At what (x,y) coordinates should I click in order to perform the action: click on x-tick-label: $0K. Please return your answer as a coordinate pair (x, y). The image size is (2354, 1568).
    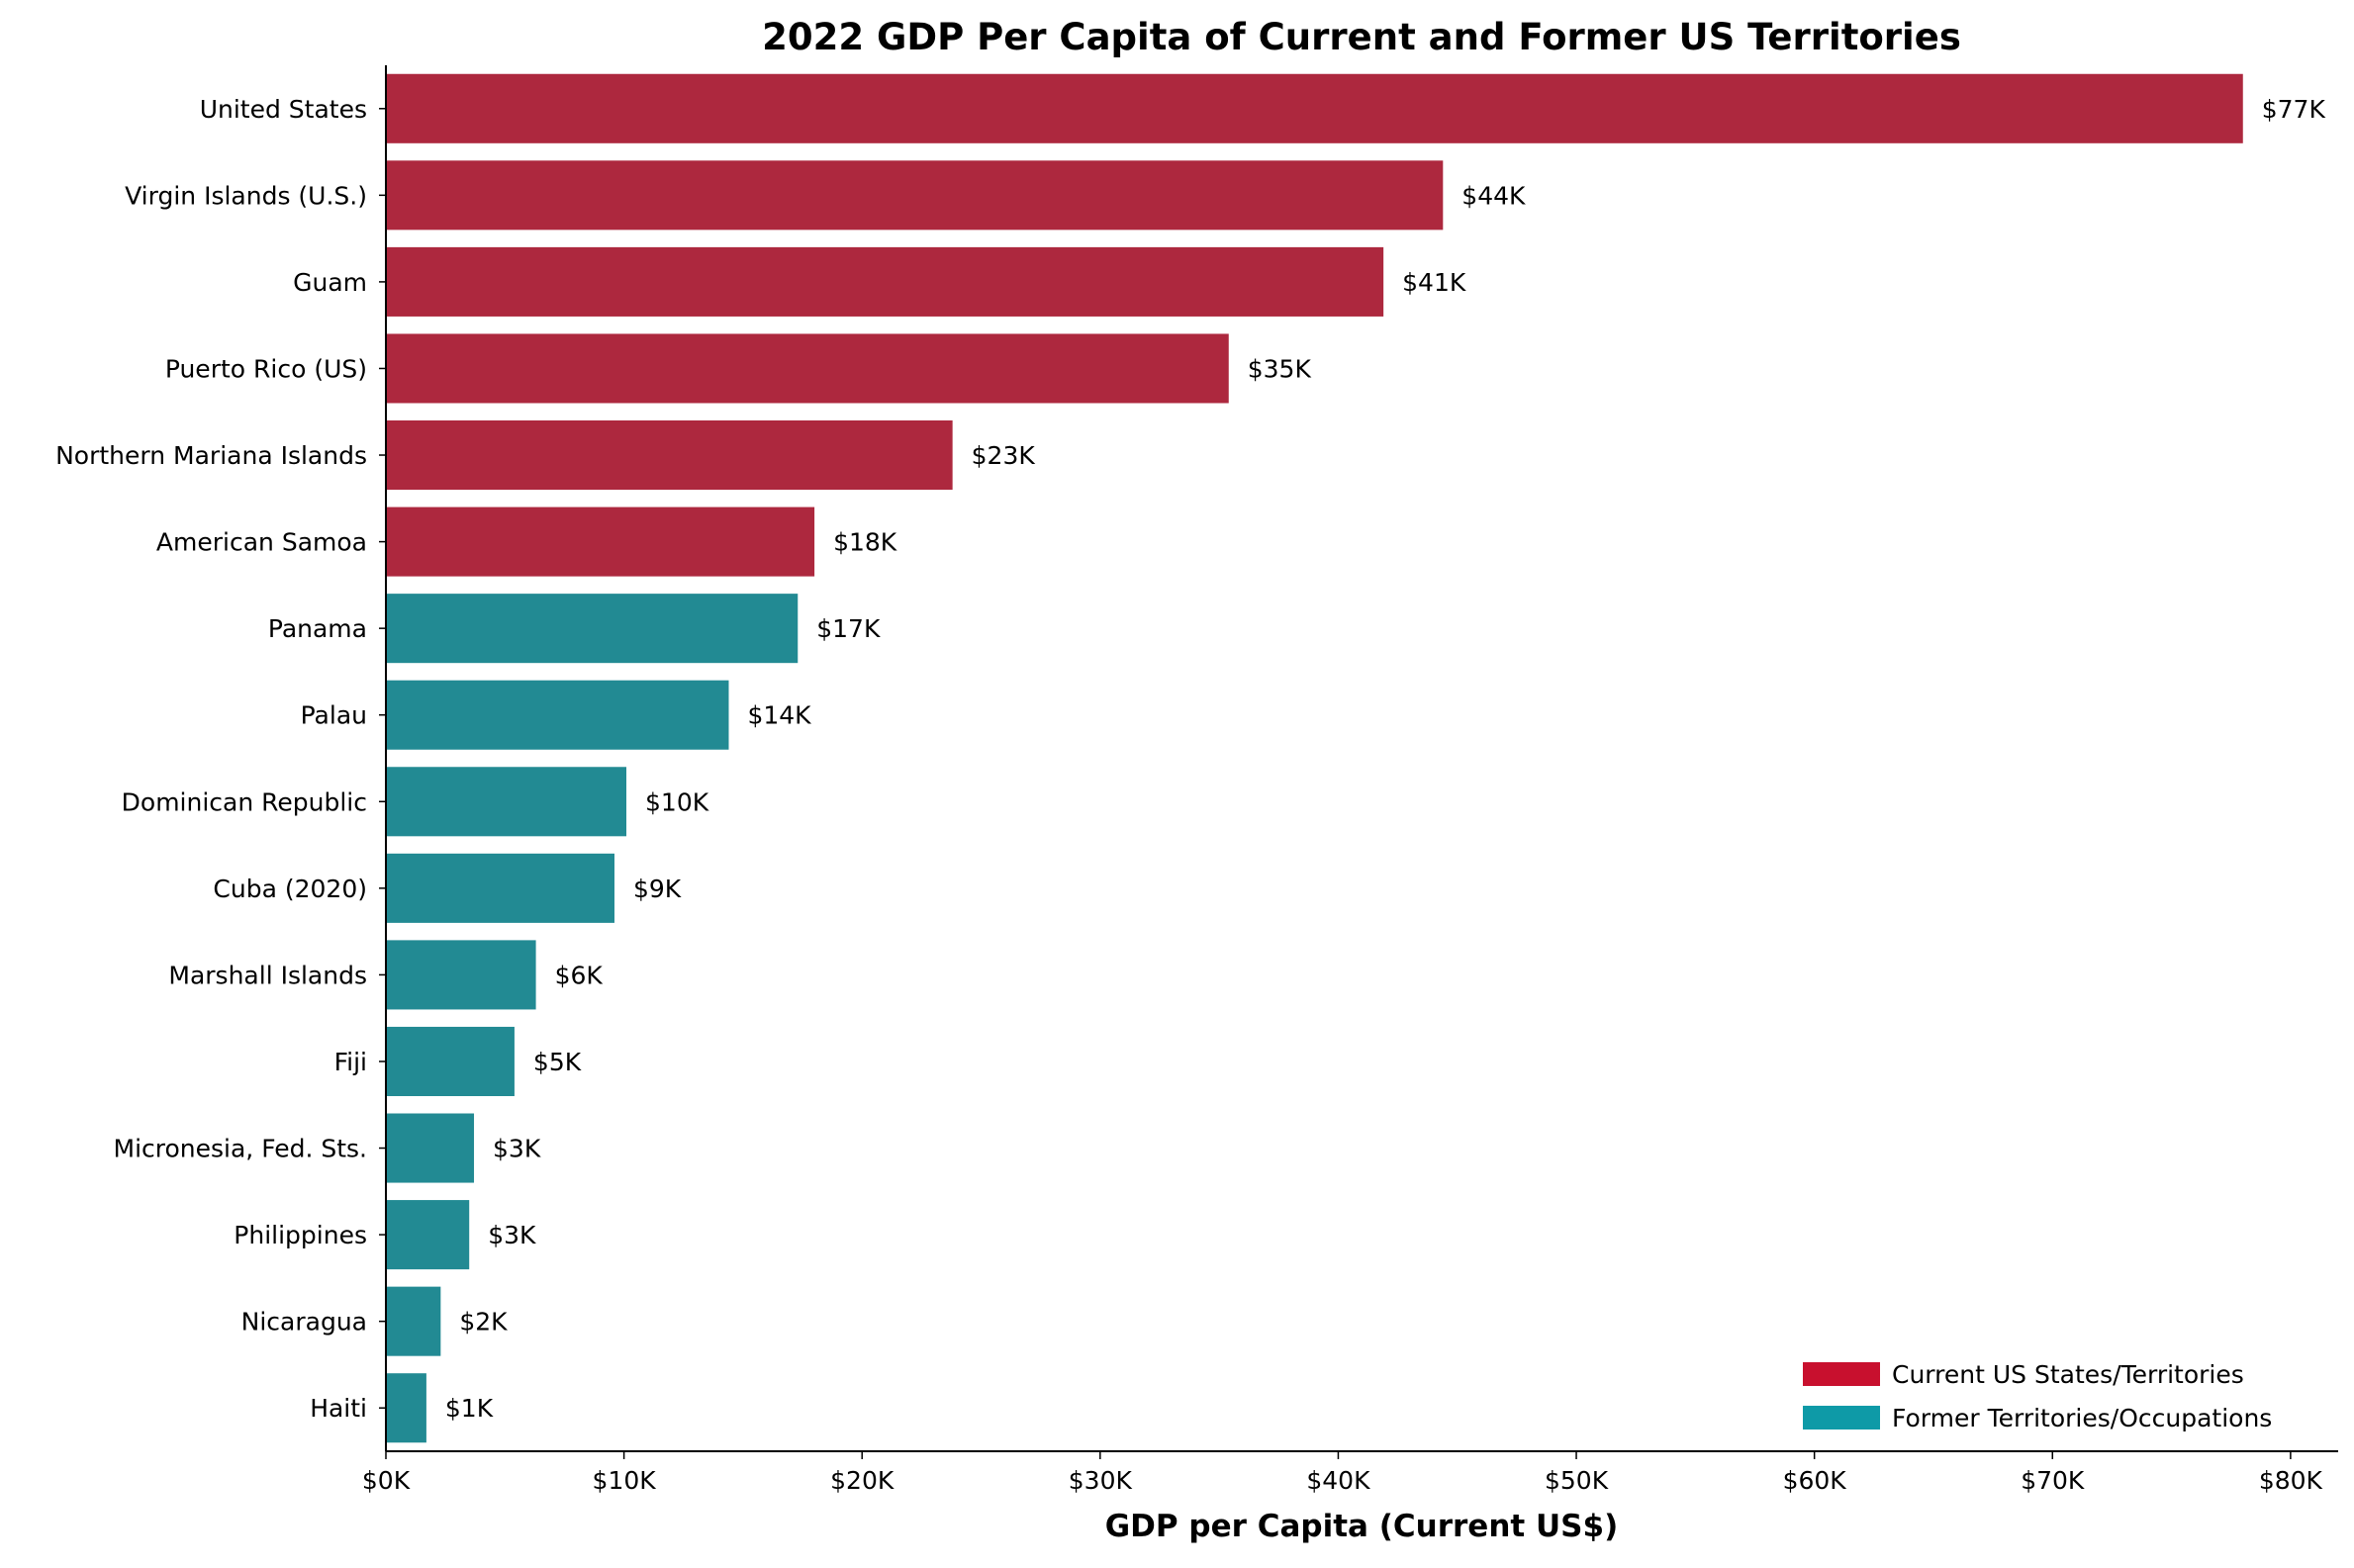
    Looking at the image, I should click on (386, 1480).